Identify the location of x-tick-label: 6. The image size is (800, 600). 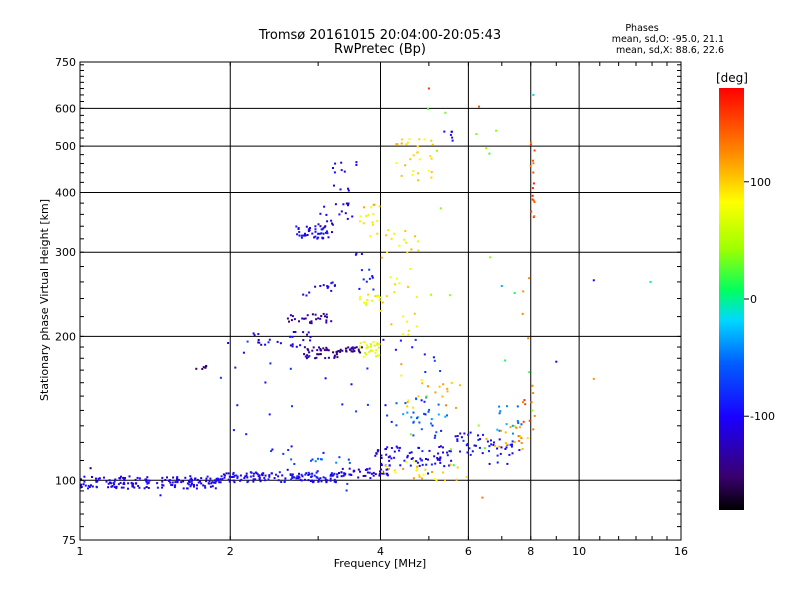
(468, 551).